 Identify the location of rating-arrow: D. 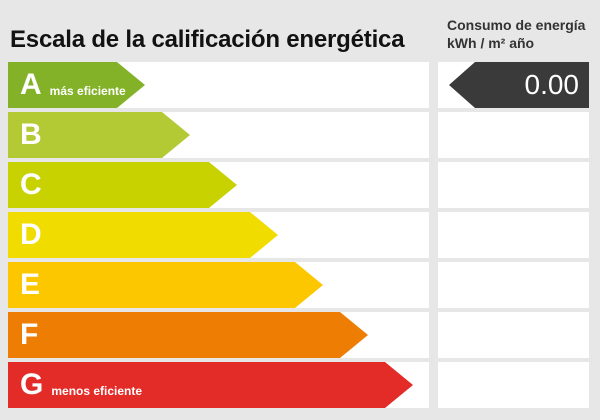
(143, 235).